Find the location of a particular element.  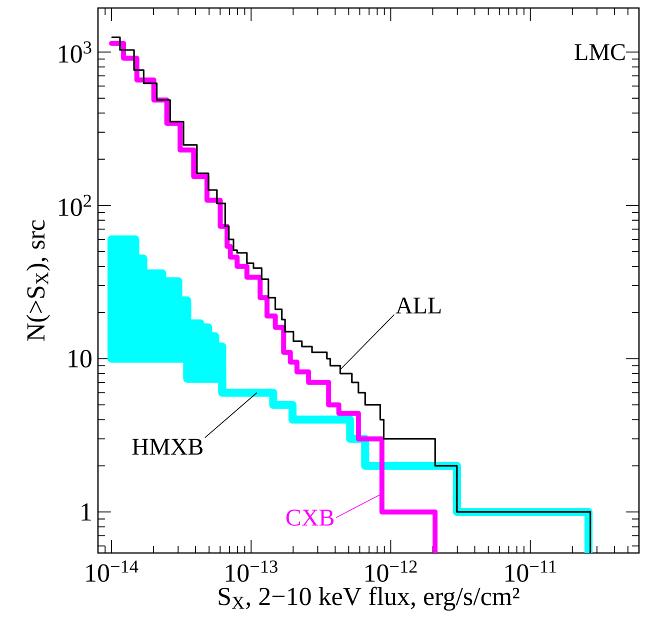

y-tick-label: 10$^{2}$ is located at coordinates (75, 205).